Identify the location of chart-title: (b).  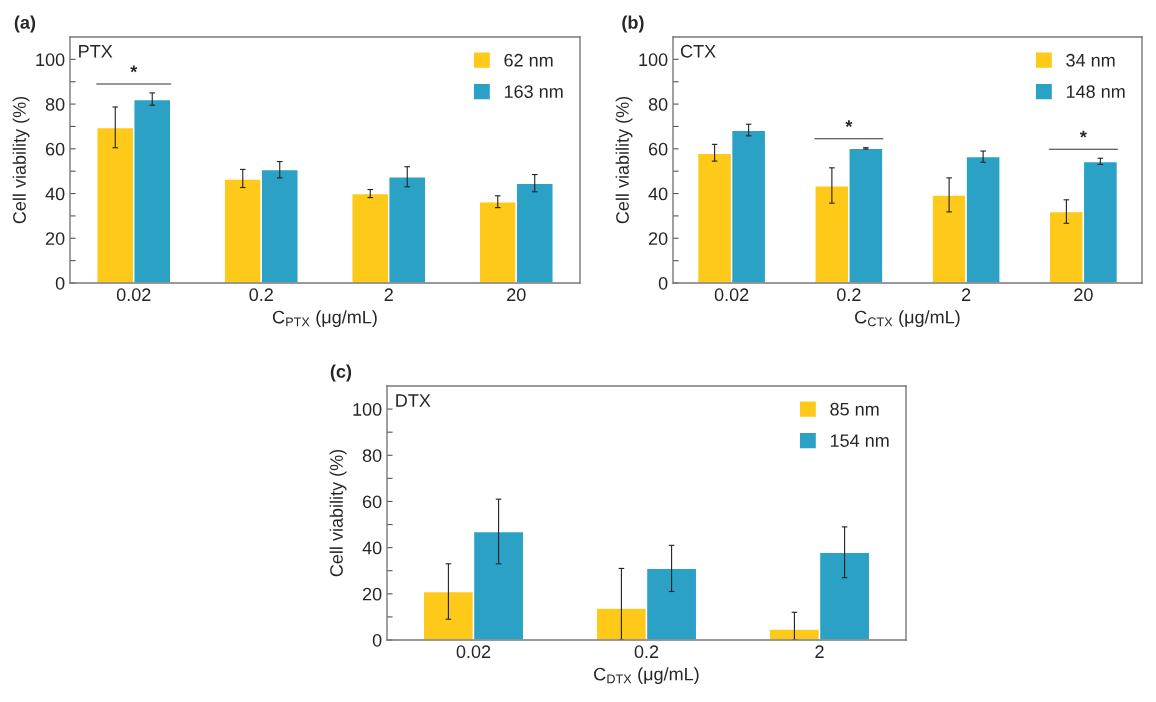
(633, 24).